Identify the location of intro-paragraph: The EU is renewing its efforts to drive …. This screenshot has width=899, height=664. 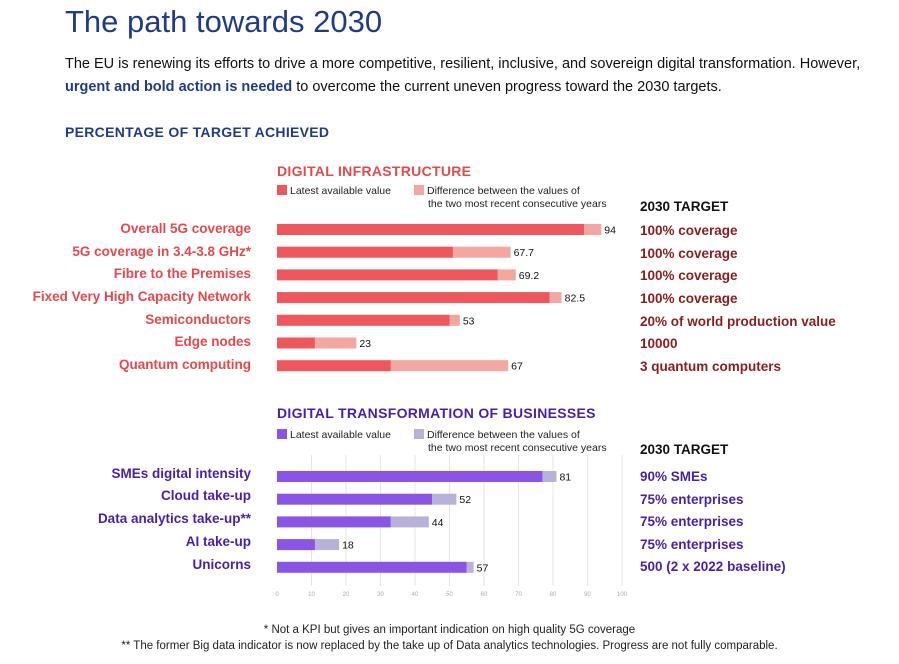
(475, 76).